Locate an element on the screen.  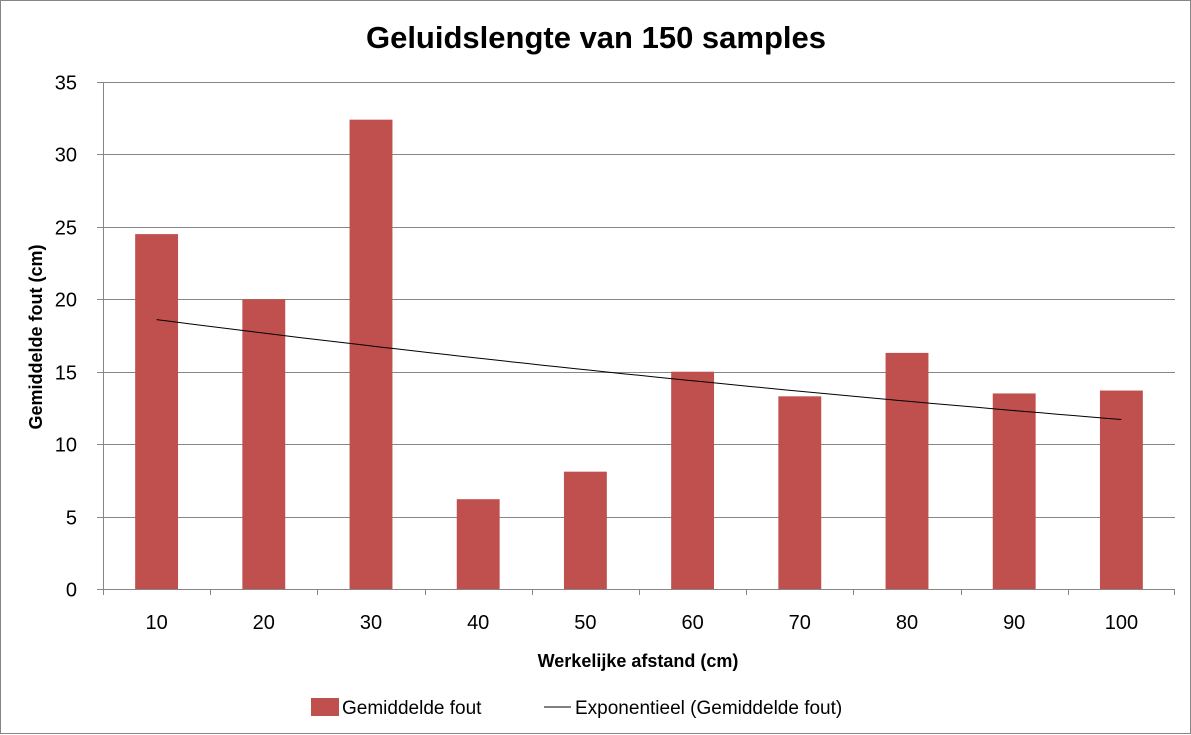
y-tick-label: 30 is located at coordinates (66, 156).